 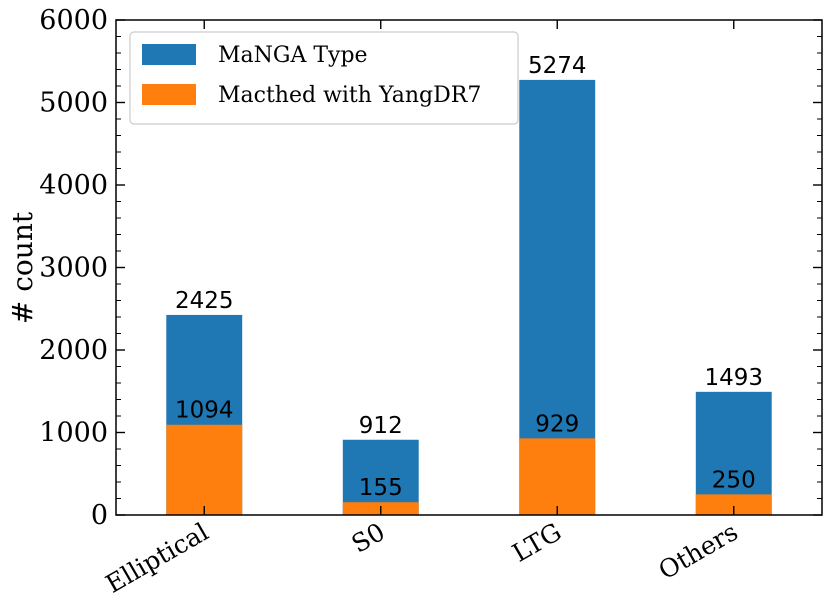 I want to click on y-axis-title: # count, so click(x=22, y=267).